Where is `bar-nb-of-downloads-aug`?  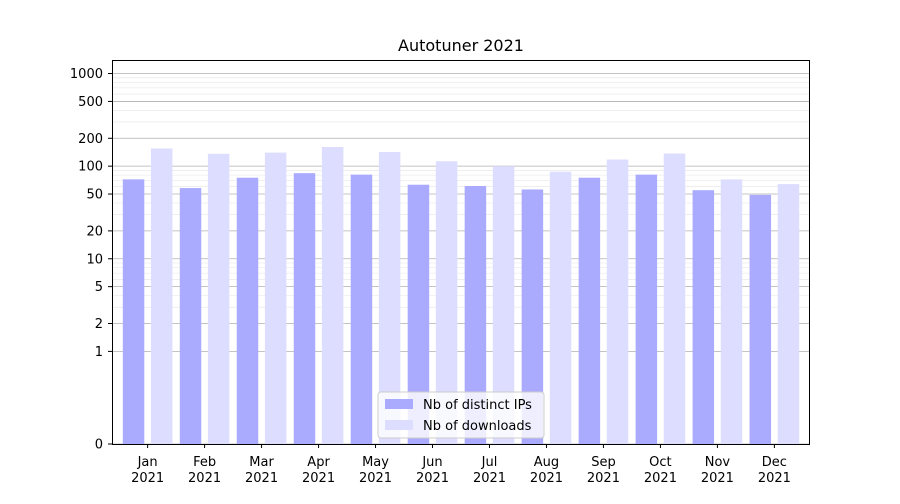 bar-nb-of-downloads-aug is located at coordinates (560, 307).